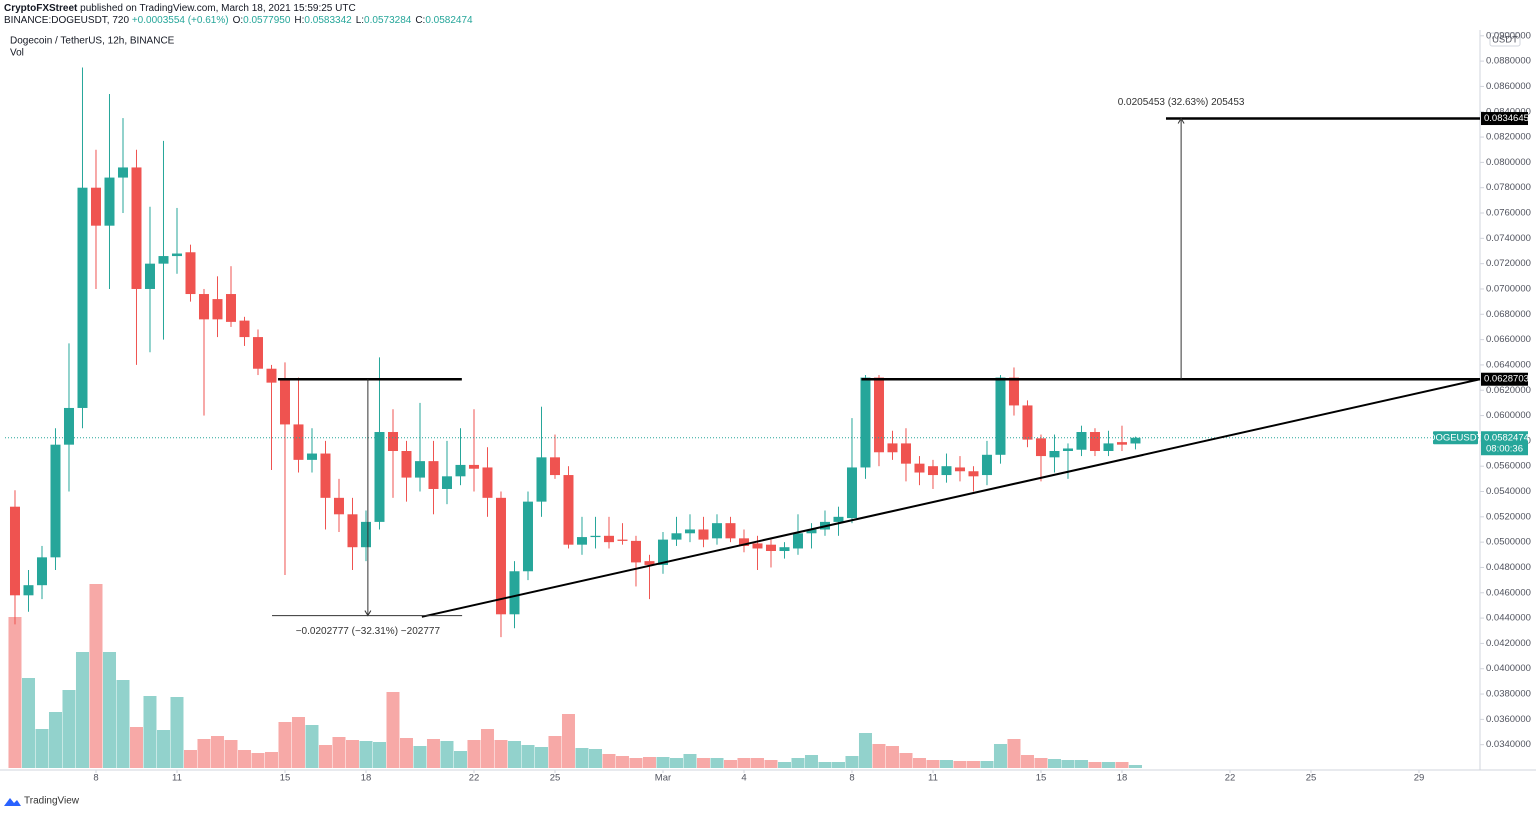 Image resolution: width=1536 pixels, height=813 pixels. I want to click on y-tick-label: 0.0800000, so click(1508, 162).